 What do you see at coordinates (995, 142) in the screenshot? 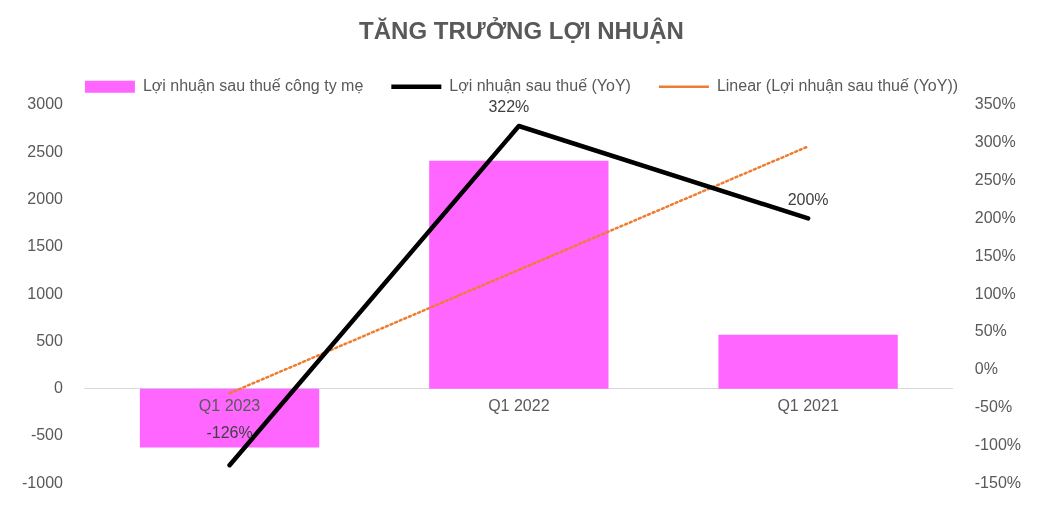
I see `y2-tick-label: 300%` at bounding box center [995, 142].